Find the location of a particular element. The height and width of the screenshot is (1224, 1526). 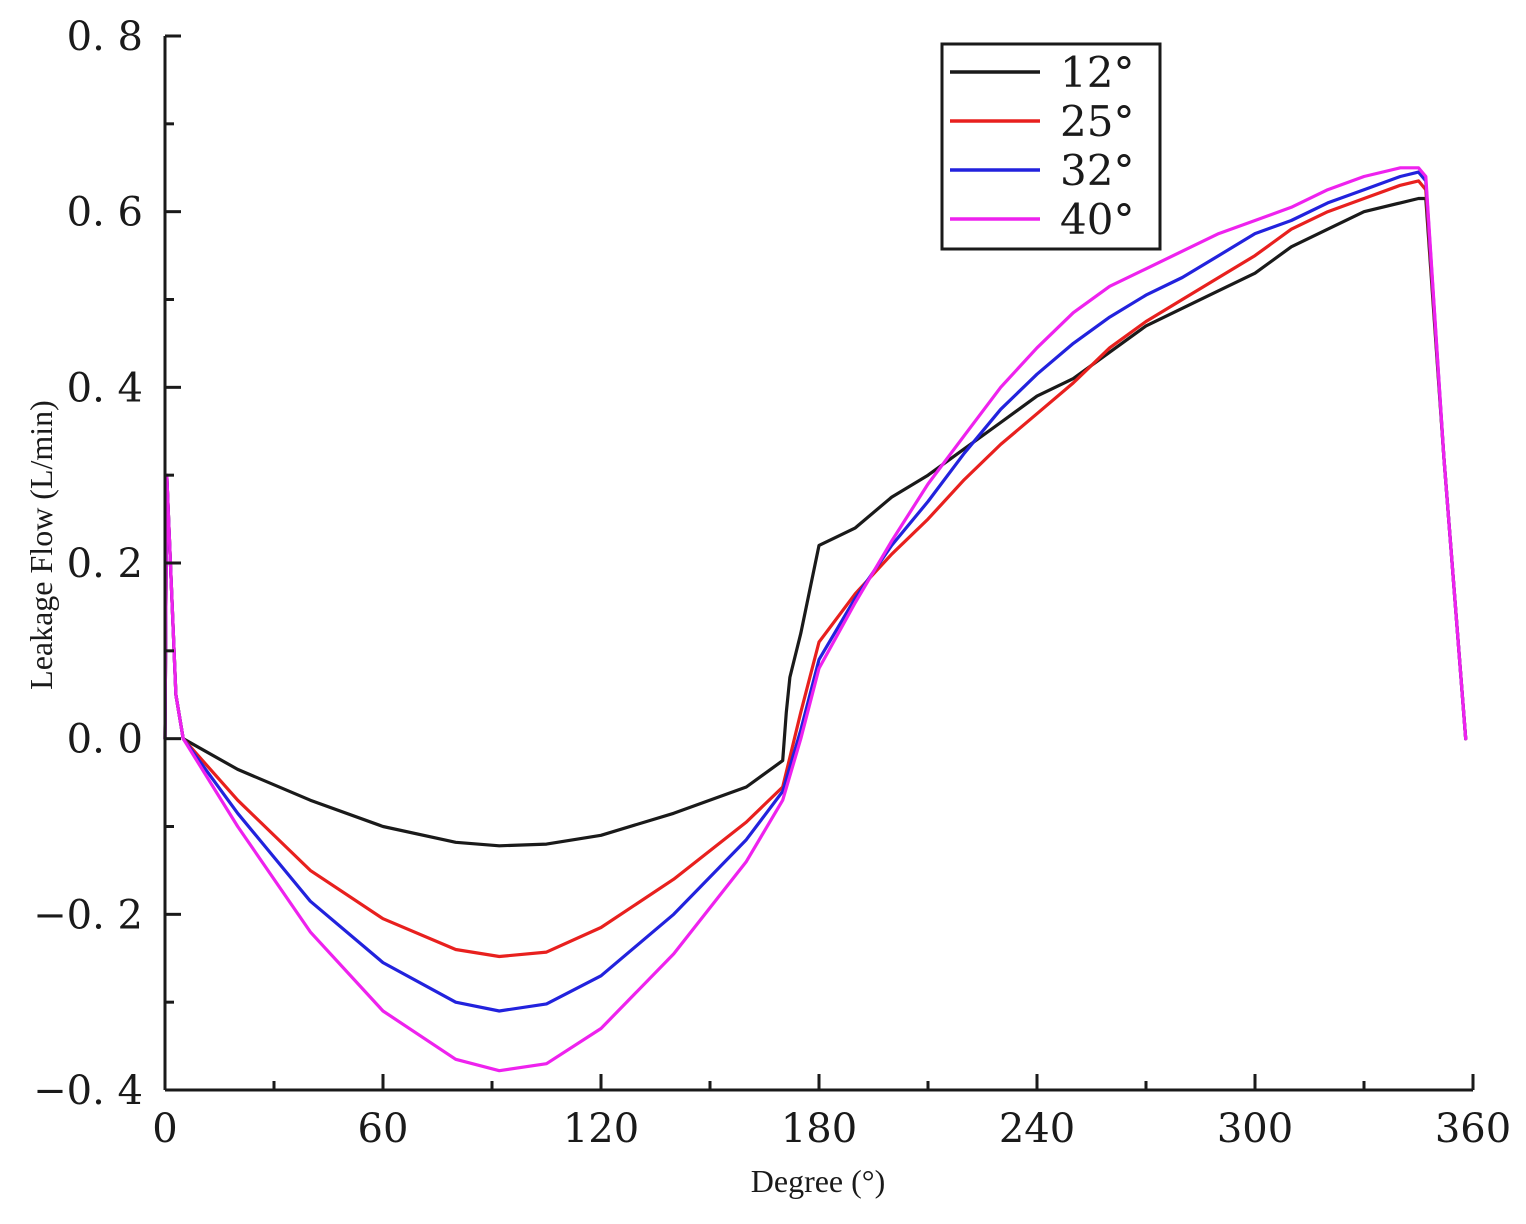

y-tick-label: 0. 2 is located at coordinates (105, 564).